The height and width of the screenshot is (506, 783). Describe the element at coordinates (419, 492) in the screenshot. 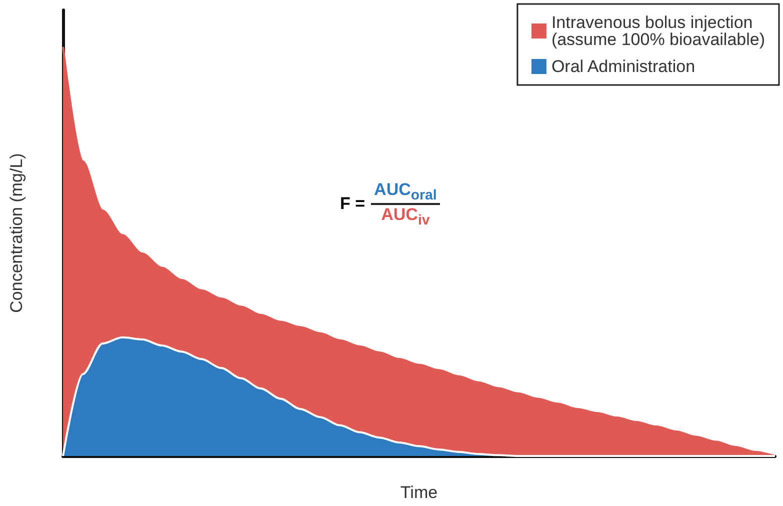

I see `x-axis-title: Time` at that location.